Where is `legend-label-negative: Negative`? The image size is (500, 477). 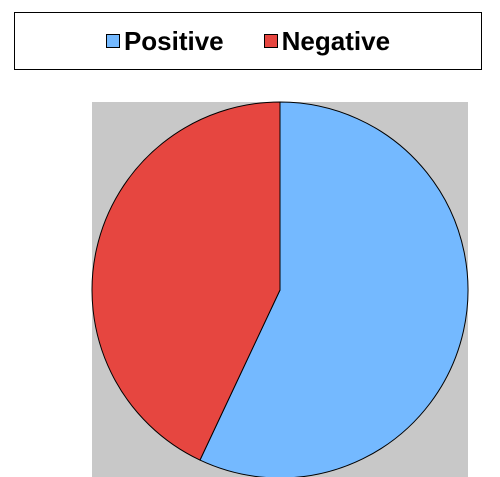
legend-label-negative: Negative is located at coordinates (336, 41).